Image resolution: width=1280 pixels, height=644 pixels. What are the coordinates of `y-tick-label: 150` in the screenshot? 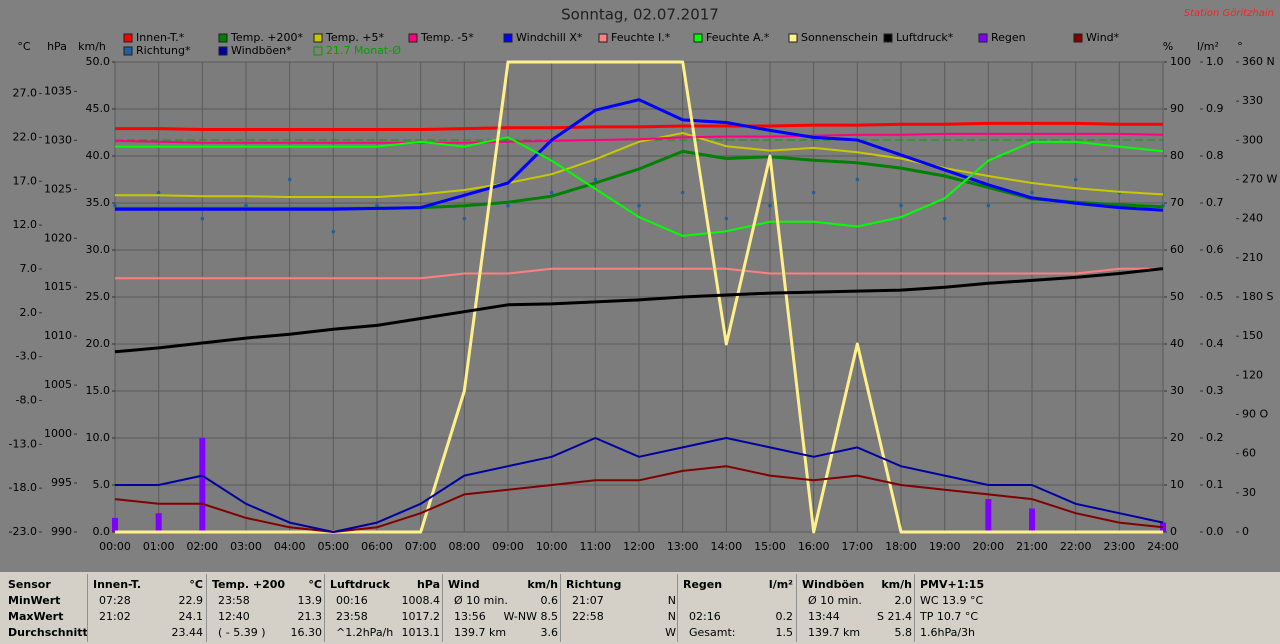 It's located at (1252, 335).